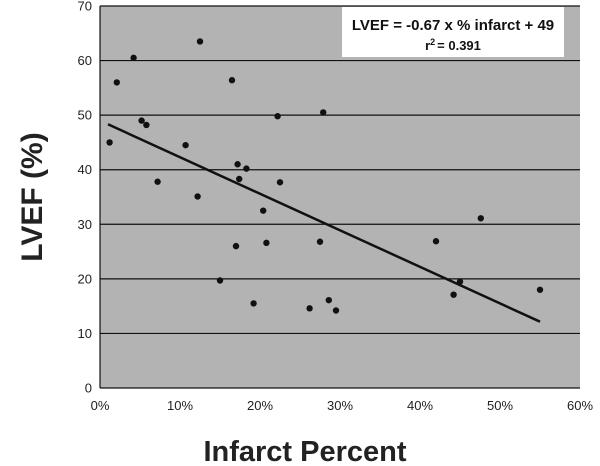 The width and height of the screenshot is (600, 466). I want to click on x-axis-ticks: 0% 10% 20% 30% 40% 50% 60%, so click(342, 405).